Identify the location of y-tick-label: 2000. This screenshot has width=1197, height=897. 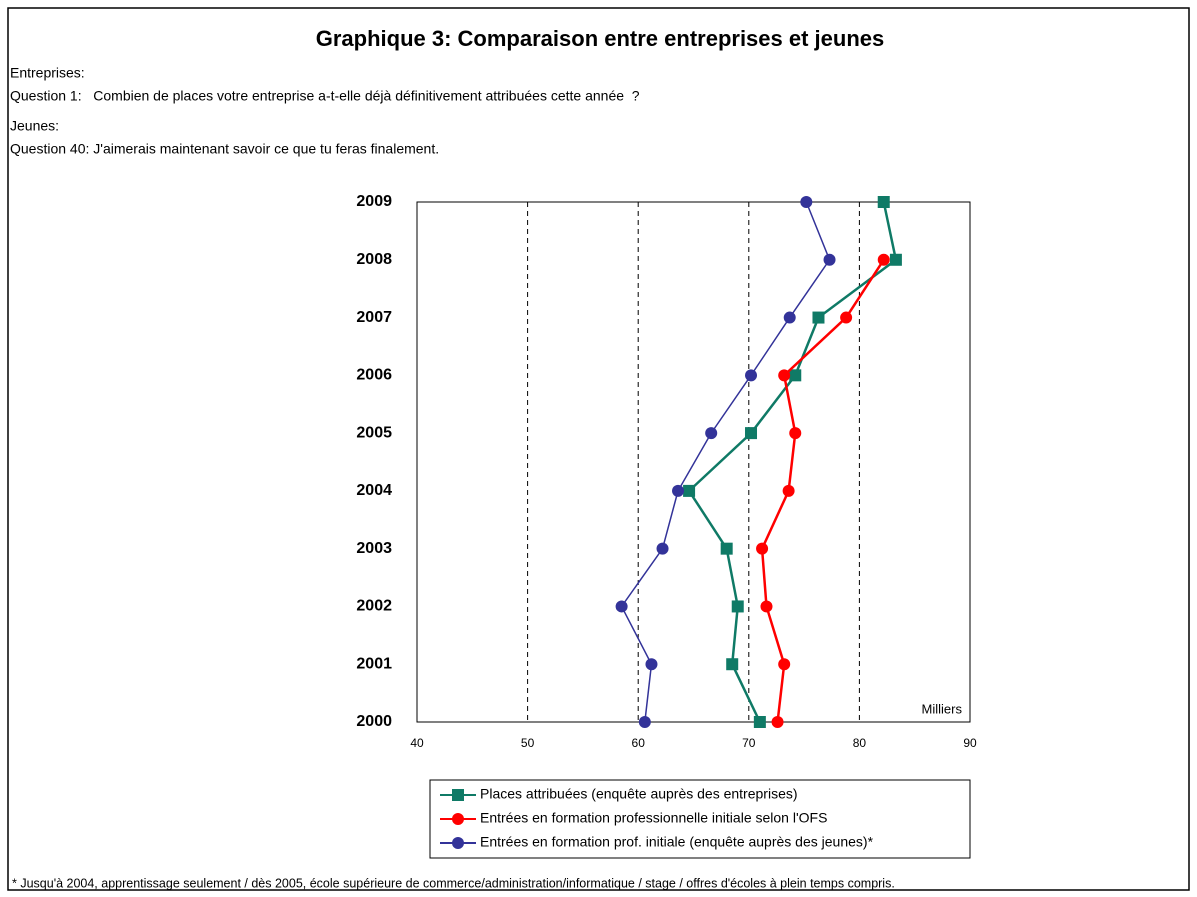
(374, 721).